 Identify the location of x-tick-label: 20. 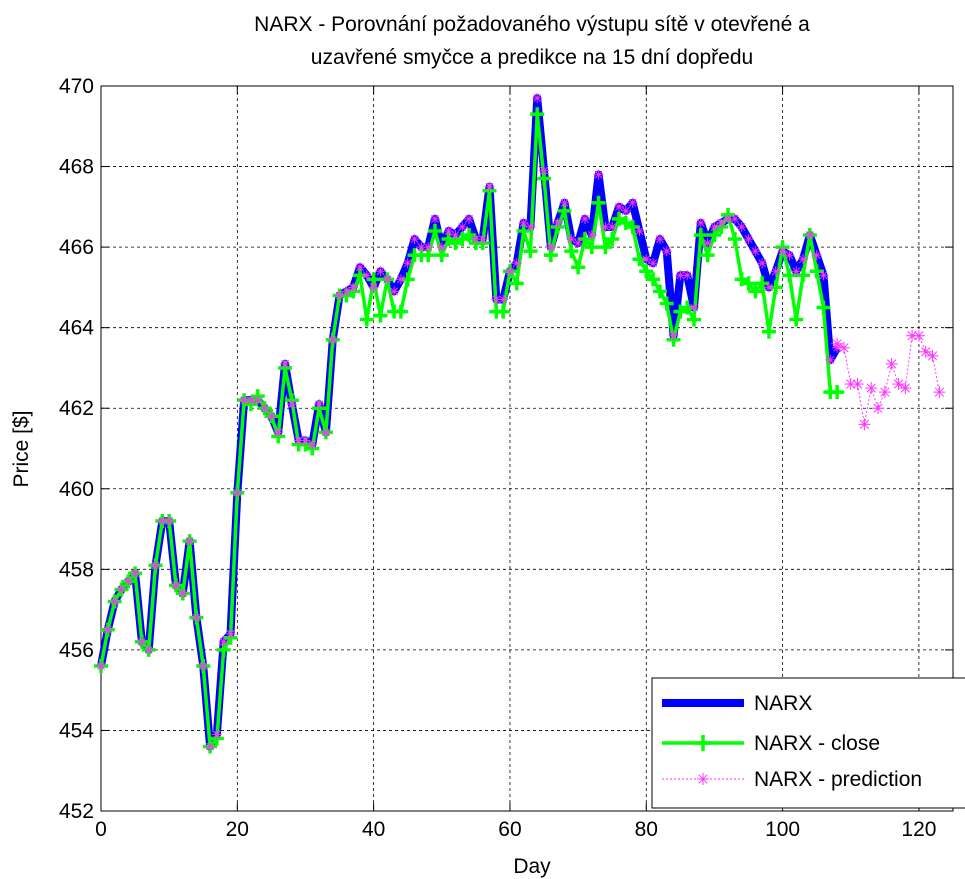
(237, 829).